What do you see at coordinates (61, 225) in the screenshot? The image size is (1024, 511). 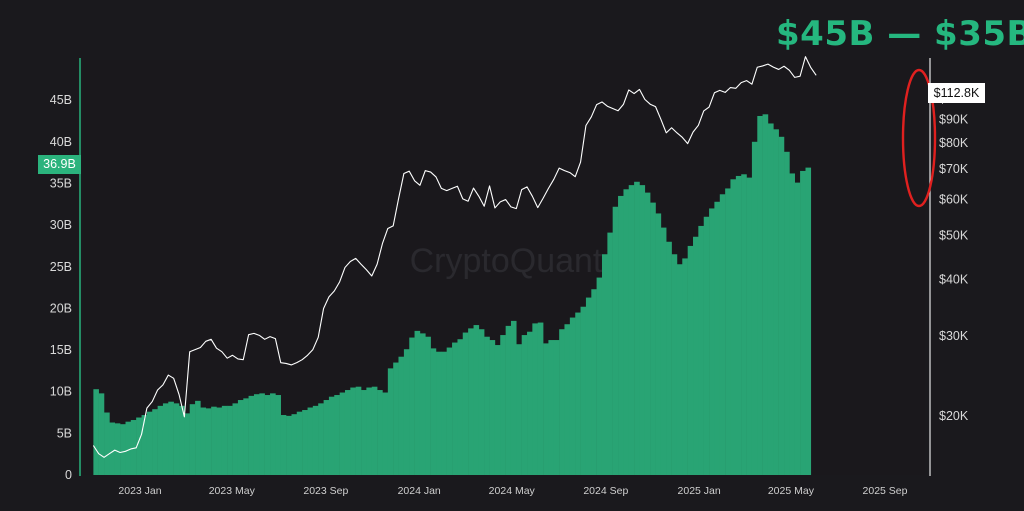 I see `left-tick-label: 30B` at bounding box center [61, 225].